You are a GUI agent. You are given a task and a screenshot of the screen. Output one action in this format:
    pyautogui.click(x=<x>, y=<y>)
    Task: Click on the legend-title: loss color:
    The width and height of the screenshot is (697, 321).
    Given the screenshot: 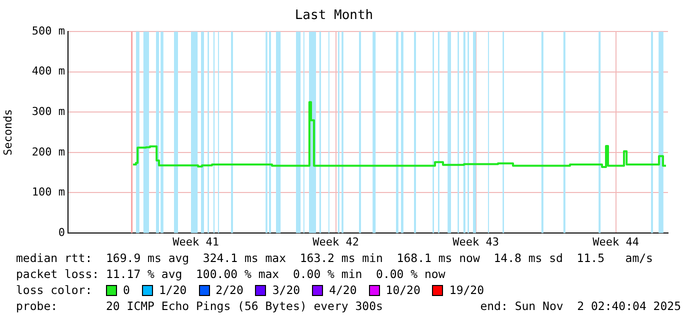 What is the action you would take?
    pyautogui.click(x=55, y=290)
    